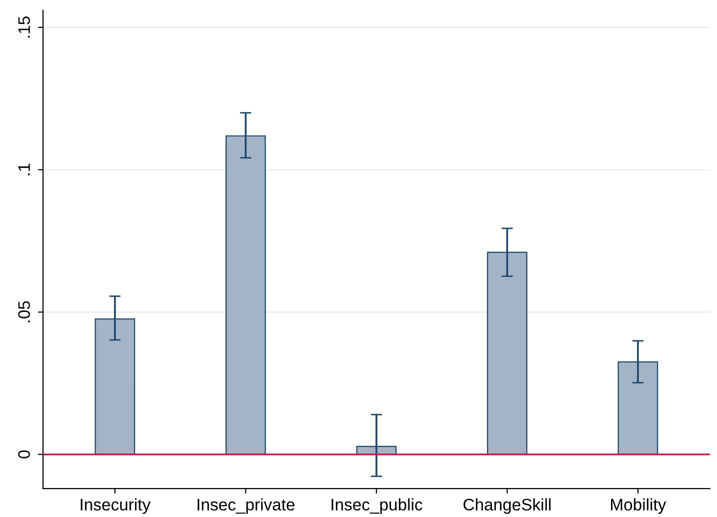 This screenshot has width=717, height=517. What do you see at coordinates (24, 170) in the screenshot?
I see `y-tick-label: .1` at bounding box center [24, 170].